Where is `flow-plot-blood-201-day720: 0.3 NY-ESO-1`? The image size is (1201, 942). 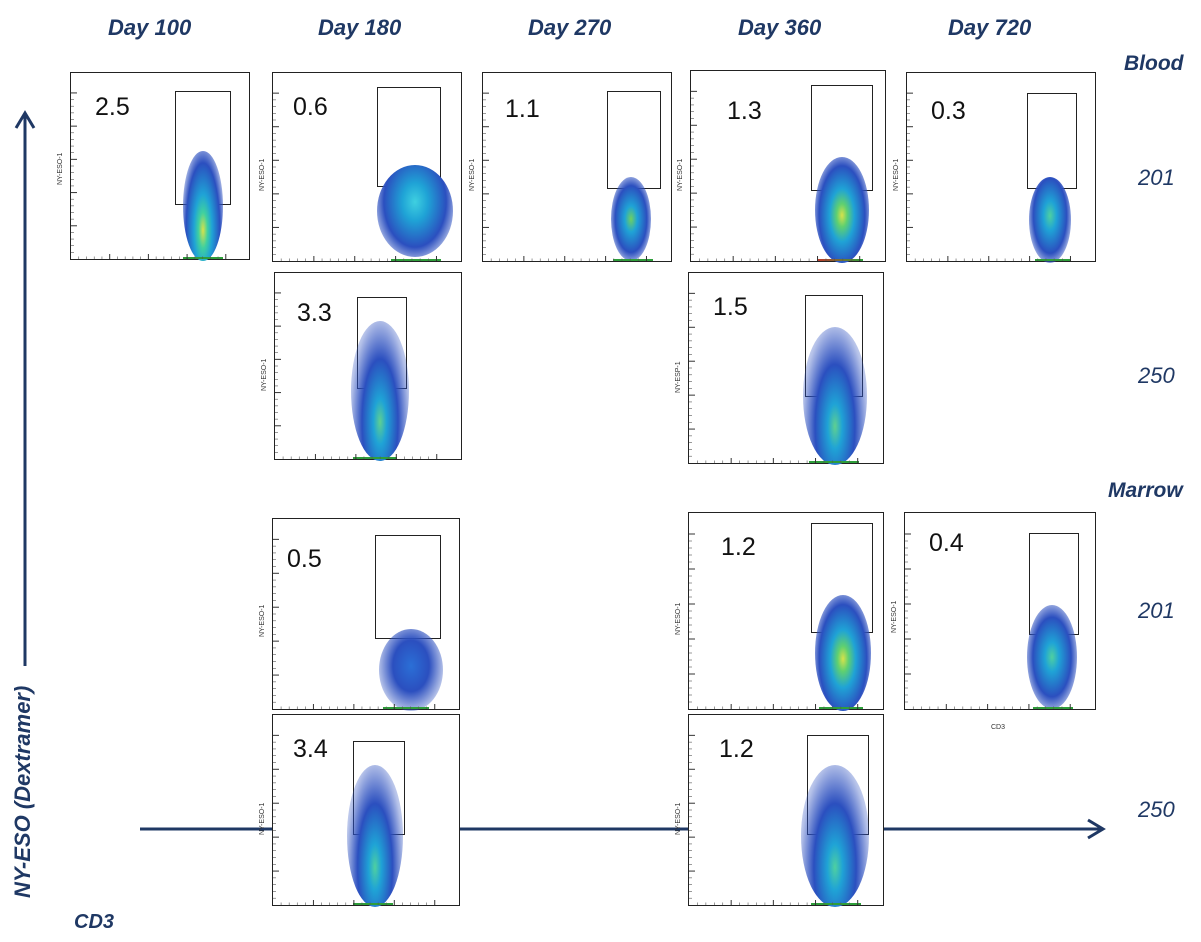
flow-plot-blood-201-day720: 0.3 NY-ESO-1 is located at coordinates (994, 167).